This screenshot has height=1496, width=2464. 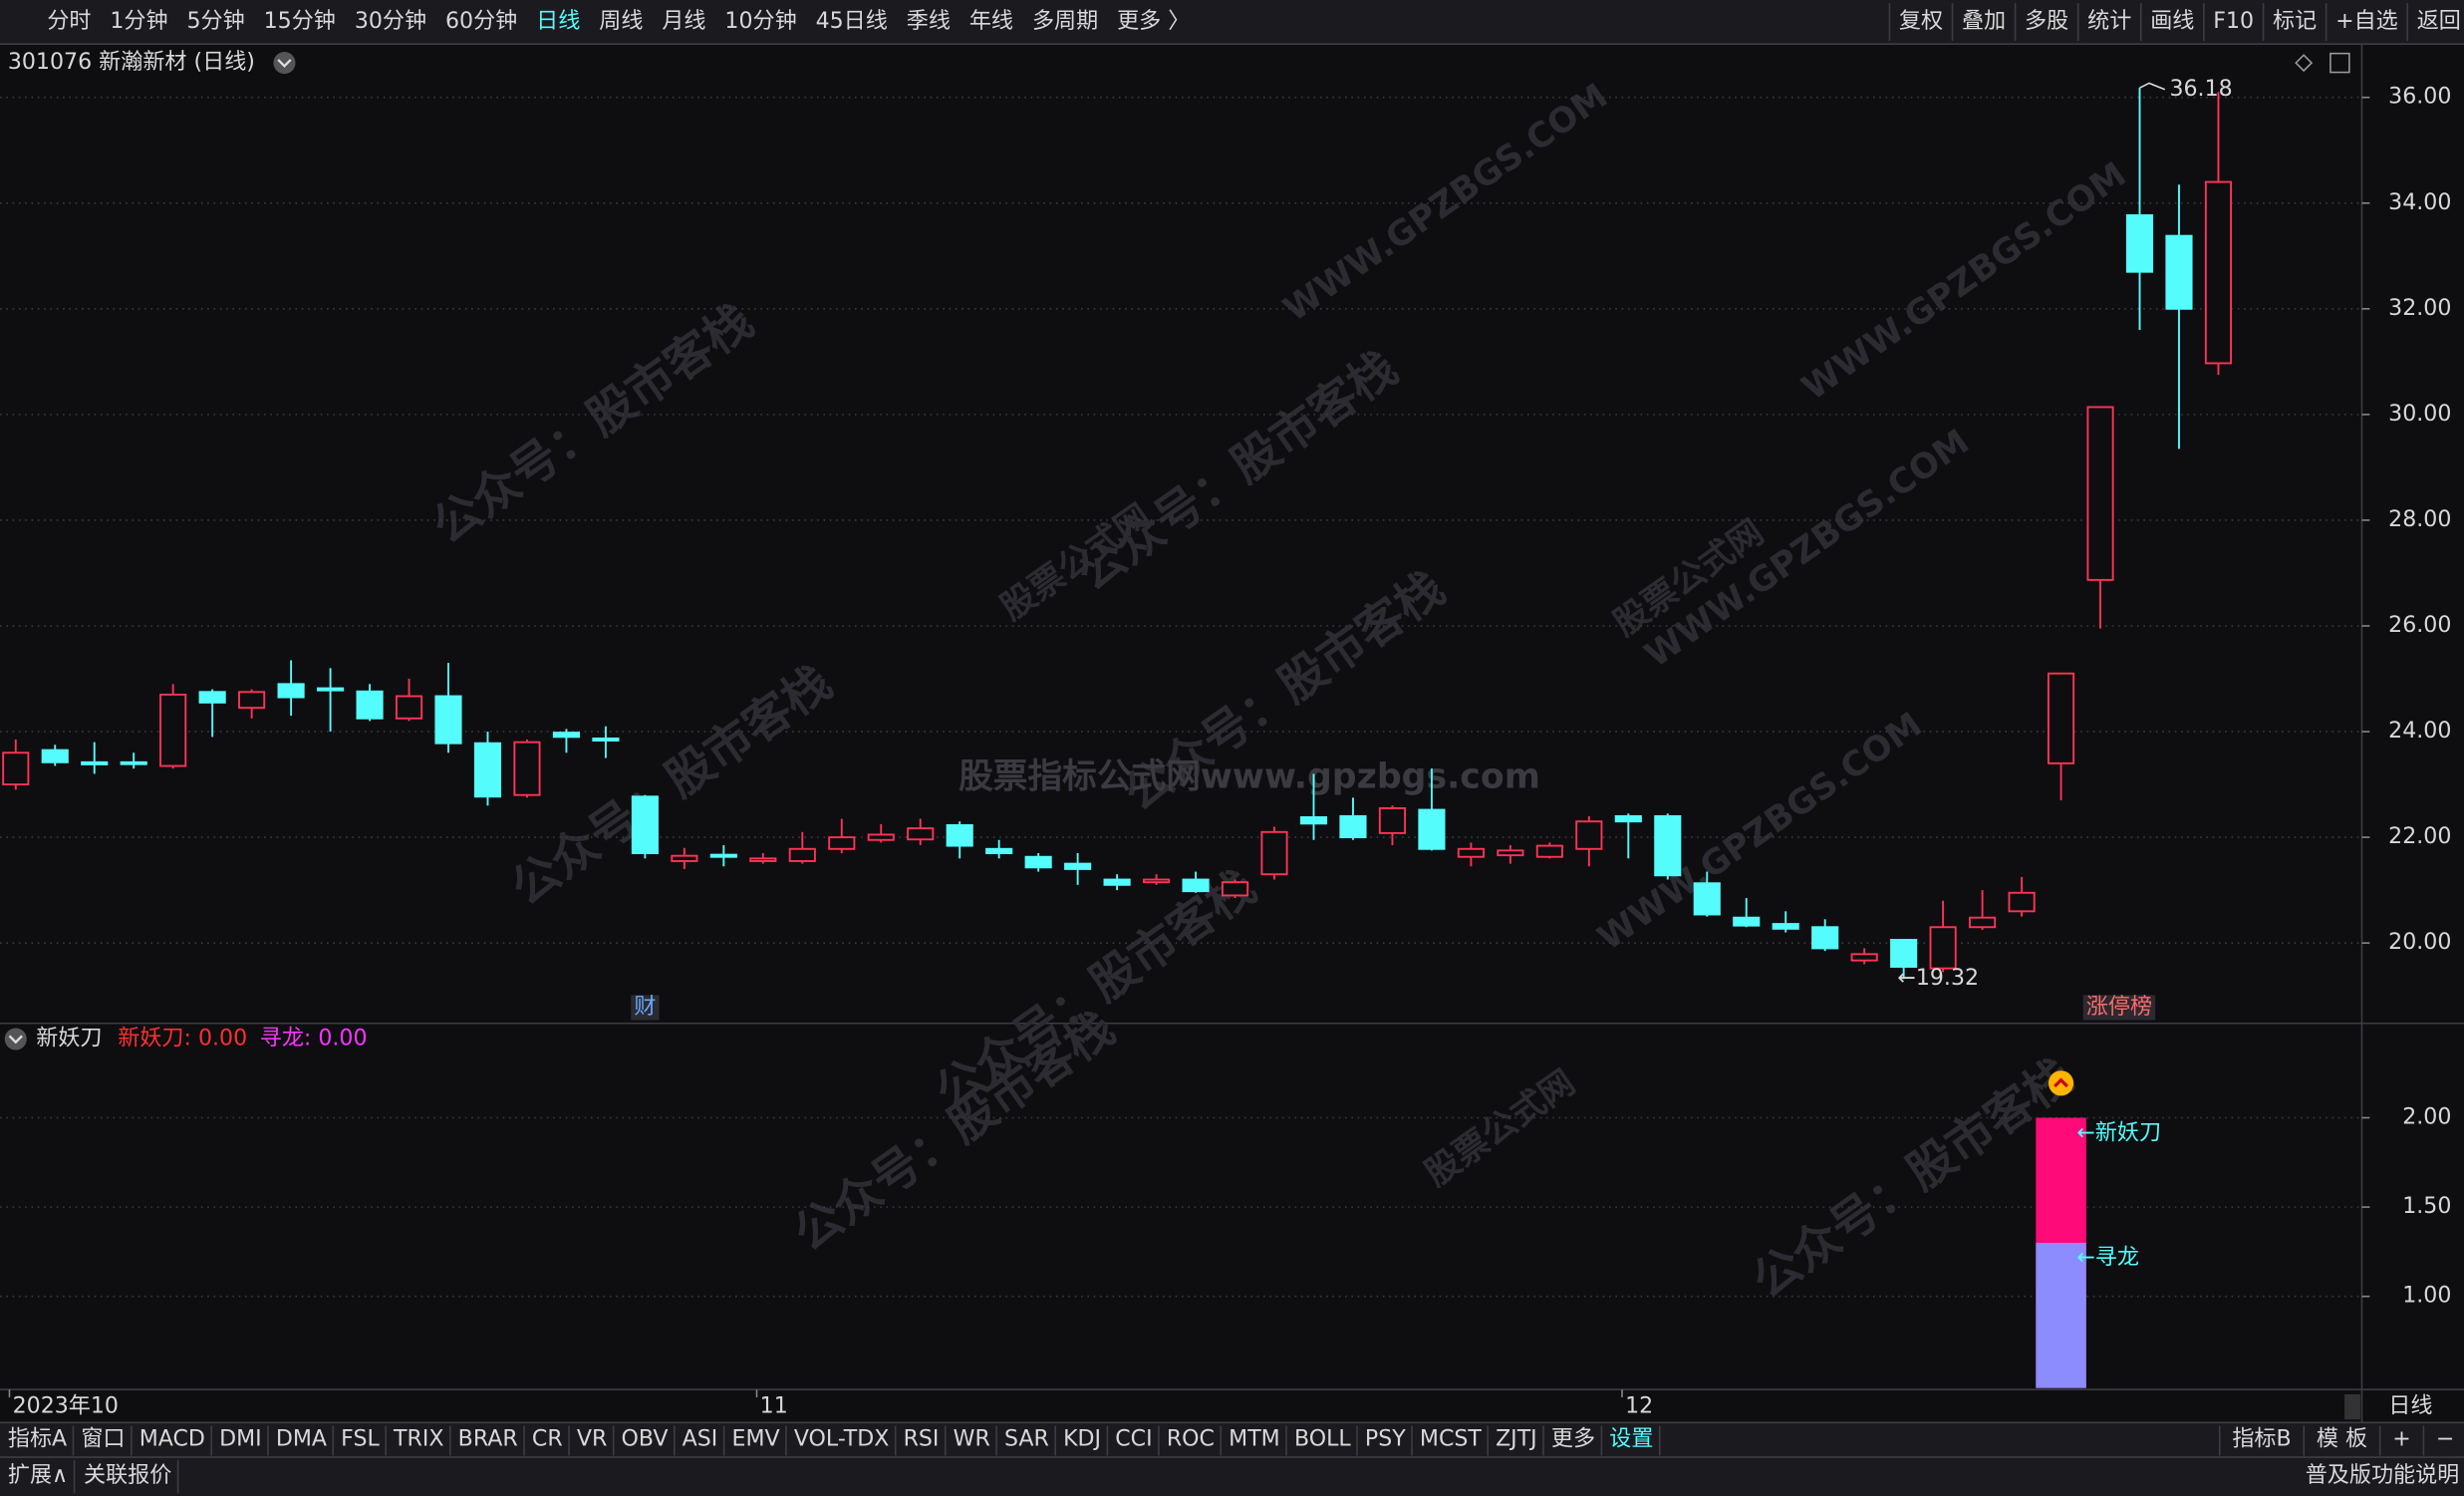 I want to click on indicator-tab: OBV, so click(x=646, y=1439).